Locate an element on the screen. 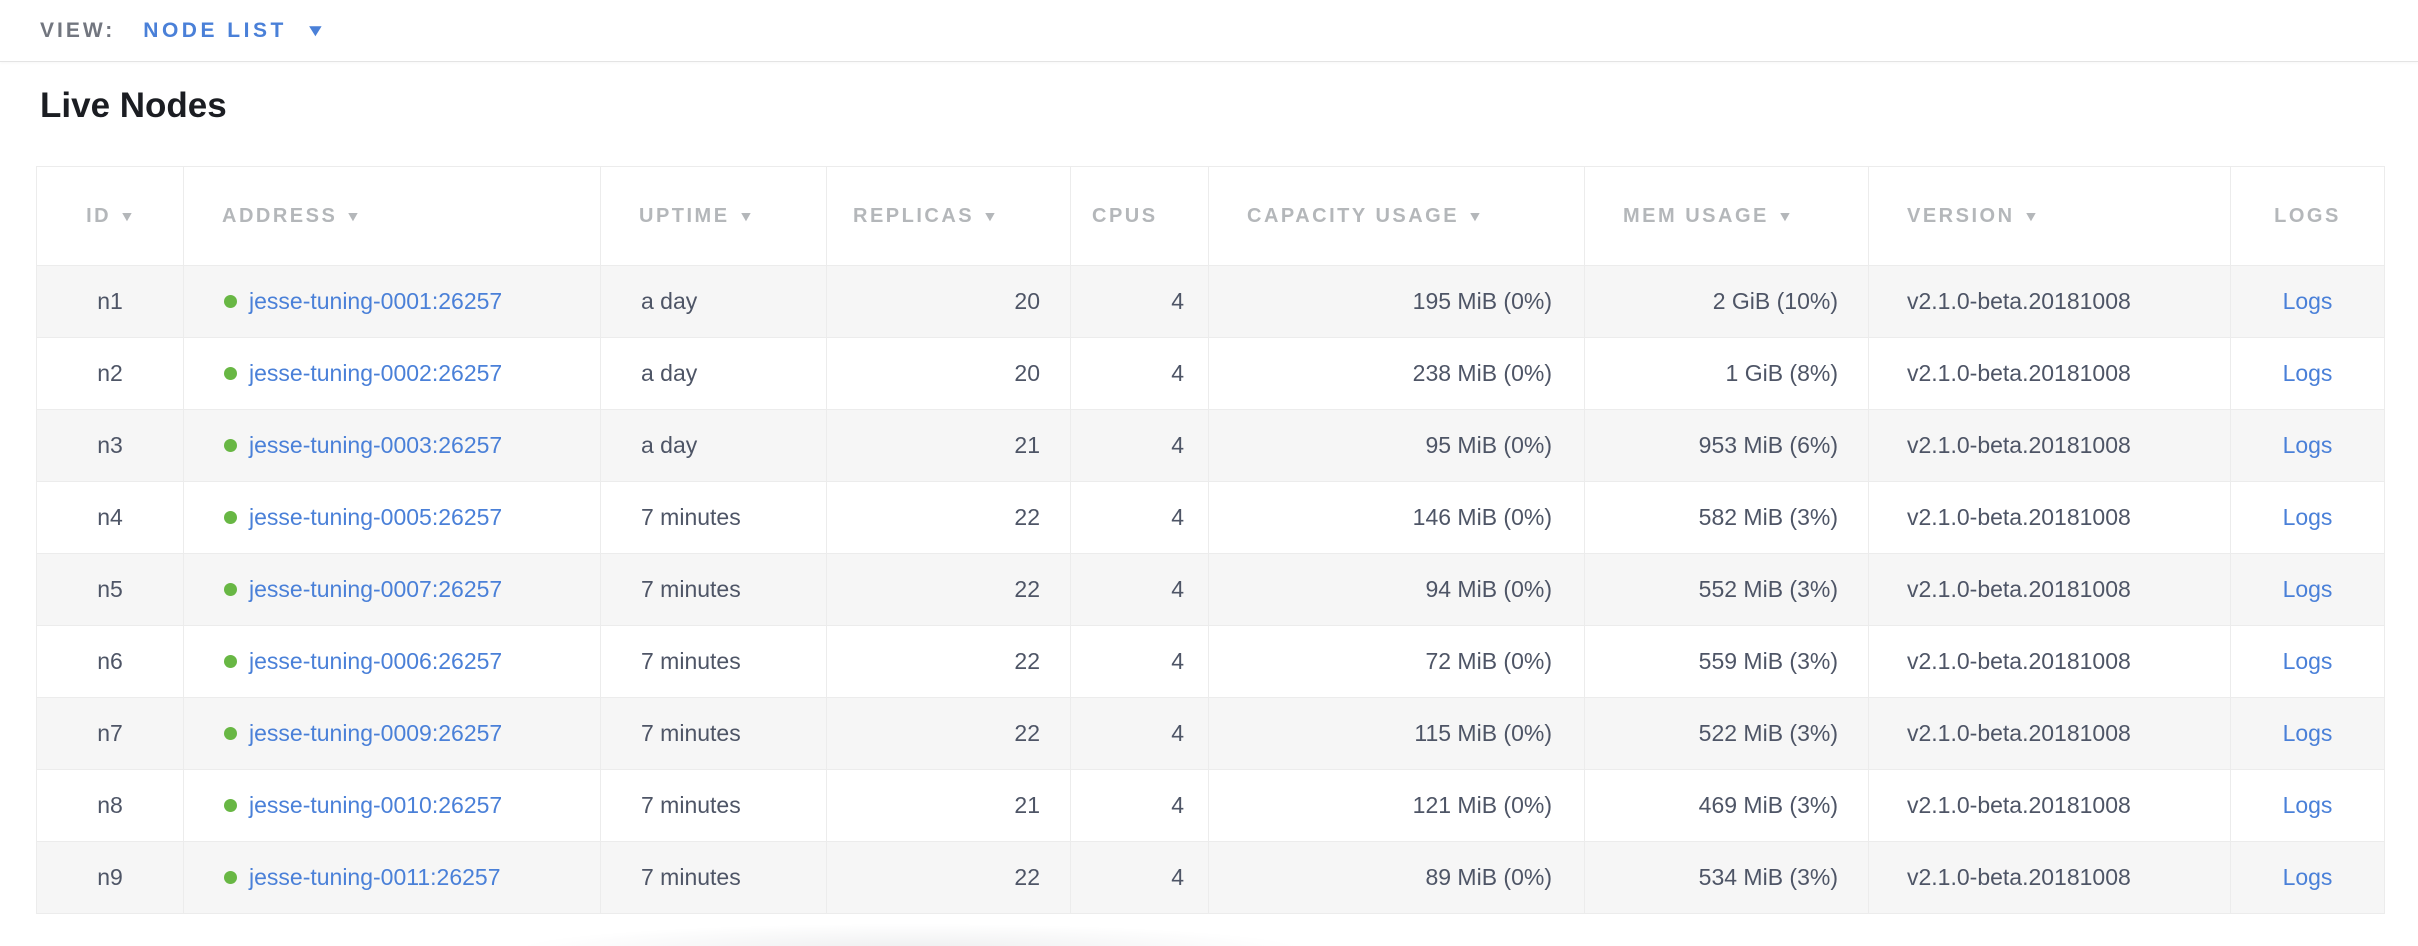  column-header-cpus: CPUS is located at coordinates (1139, 216).